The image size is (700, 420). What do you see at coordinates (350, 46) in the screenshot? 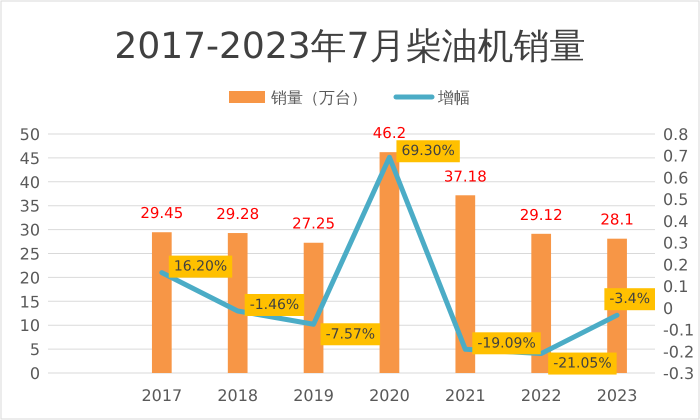
I see `chart-title: 2017-2023年7月柴油机销量` at bounding box center [350, 46].